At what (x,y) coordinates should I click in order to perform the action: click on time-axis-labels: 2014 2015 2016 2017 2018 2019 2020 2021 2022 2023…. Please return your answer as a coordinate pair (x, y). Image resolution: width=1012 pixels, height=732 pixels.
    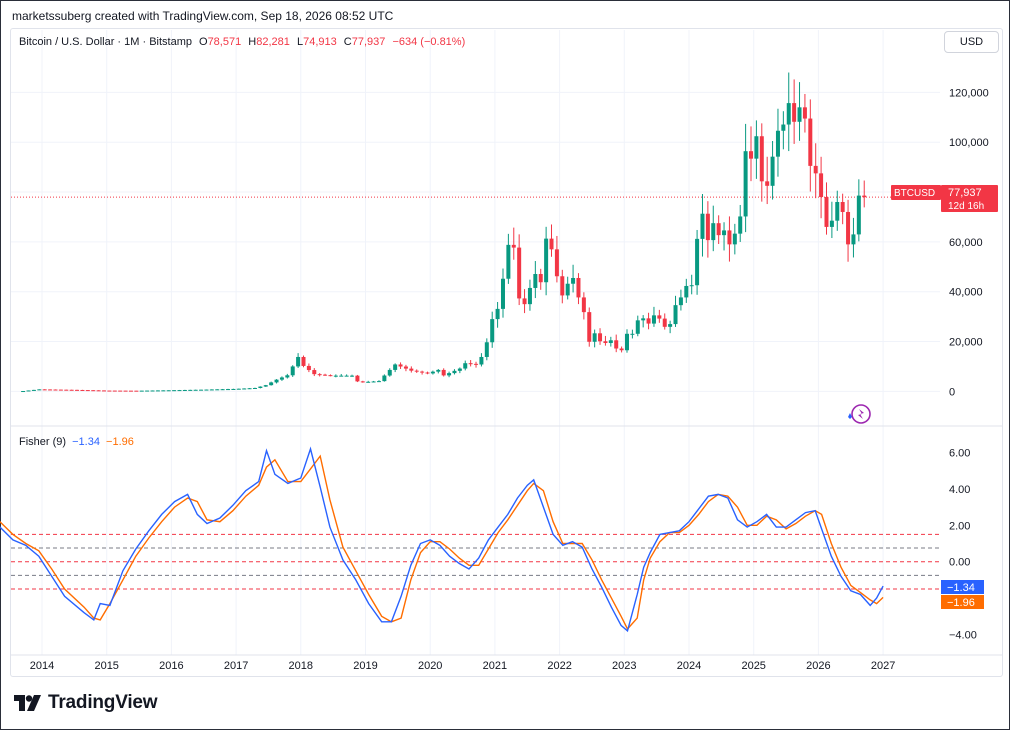
    Looking at the image, I should click on (463, 666).